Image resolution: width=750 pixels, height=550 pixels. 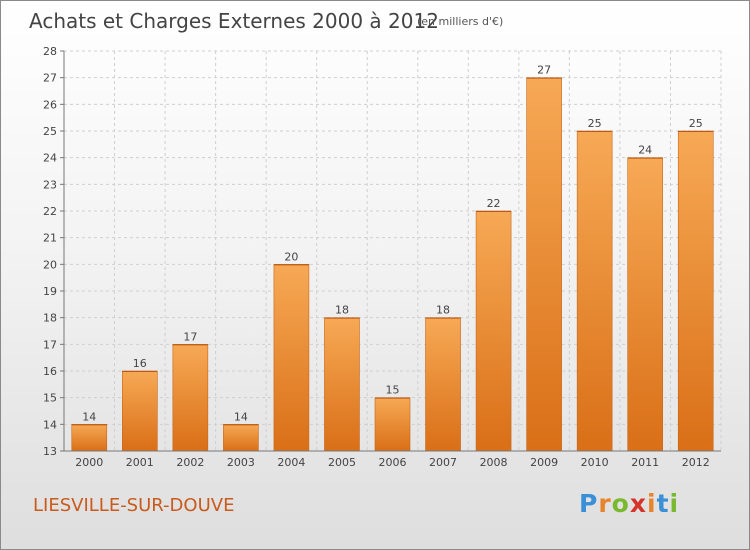 What do you see at coordinates (190, 336) in the screenshot?
I see `data-label: 17` at bounding box center [190, 336].